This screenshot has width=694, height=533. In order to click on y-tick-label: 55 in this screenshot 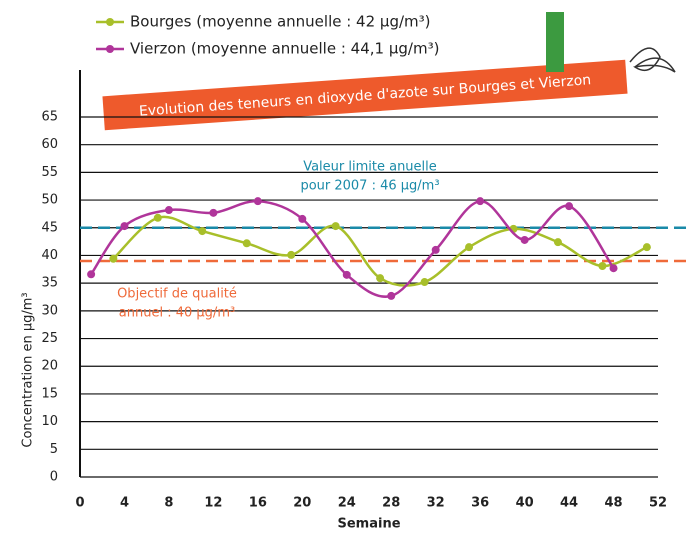, I will do `click(49, 172)`.